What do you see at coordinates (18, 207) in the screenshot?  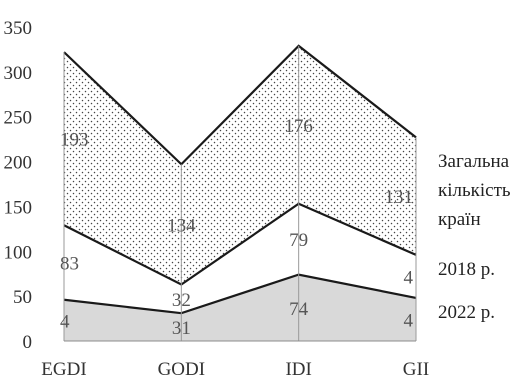 I see `y-tick-label: 150` at bounding box center [18, 207].